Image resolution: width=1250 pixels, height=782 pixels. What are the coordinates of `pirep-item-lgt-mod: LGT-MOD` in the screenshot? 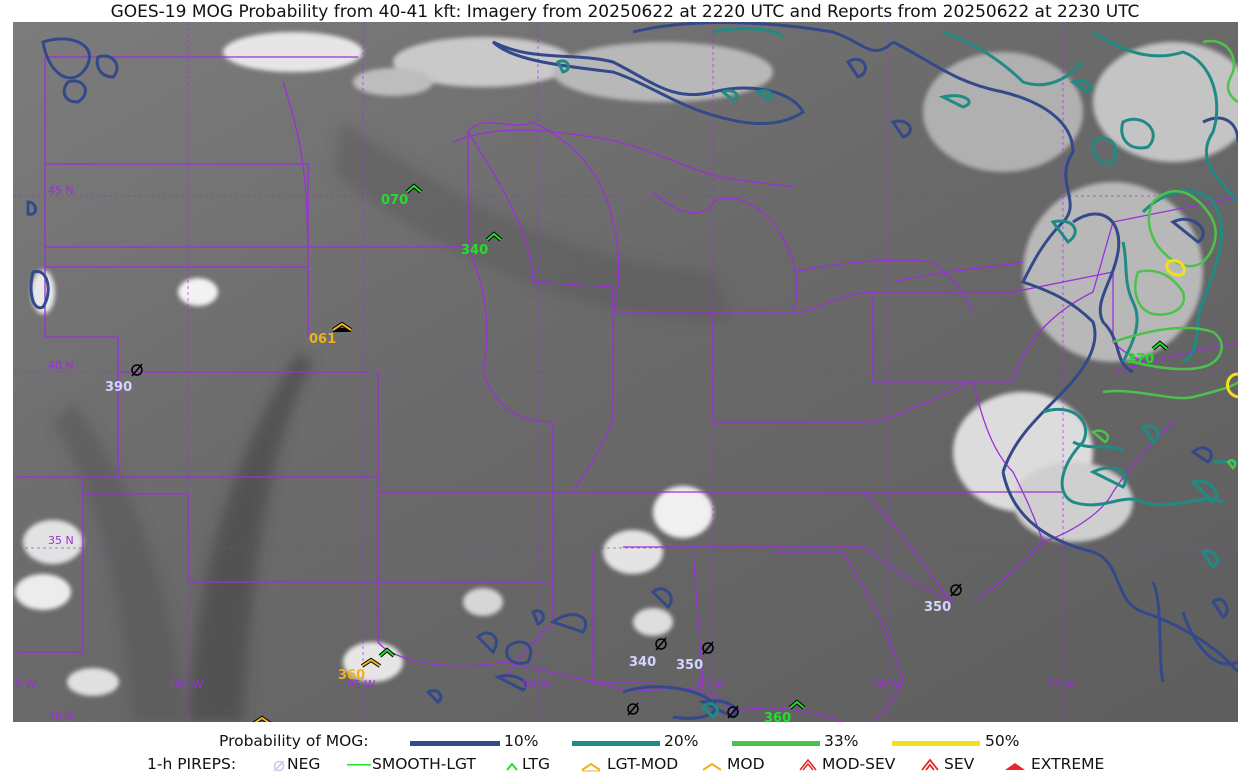 It's located at (643, 764).